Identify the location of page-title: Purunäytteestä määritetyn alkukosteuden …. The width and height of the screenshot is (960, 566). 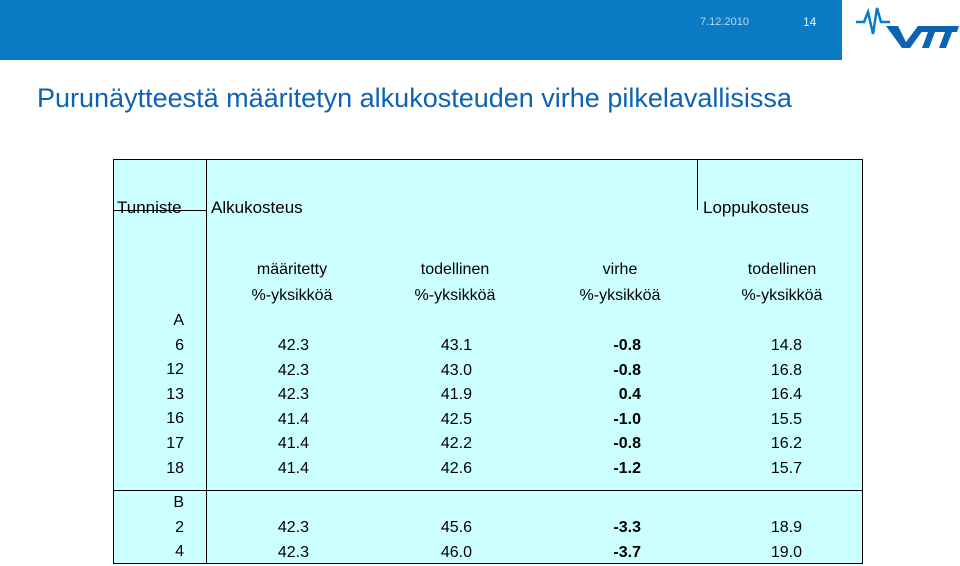
(414, 98).